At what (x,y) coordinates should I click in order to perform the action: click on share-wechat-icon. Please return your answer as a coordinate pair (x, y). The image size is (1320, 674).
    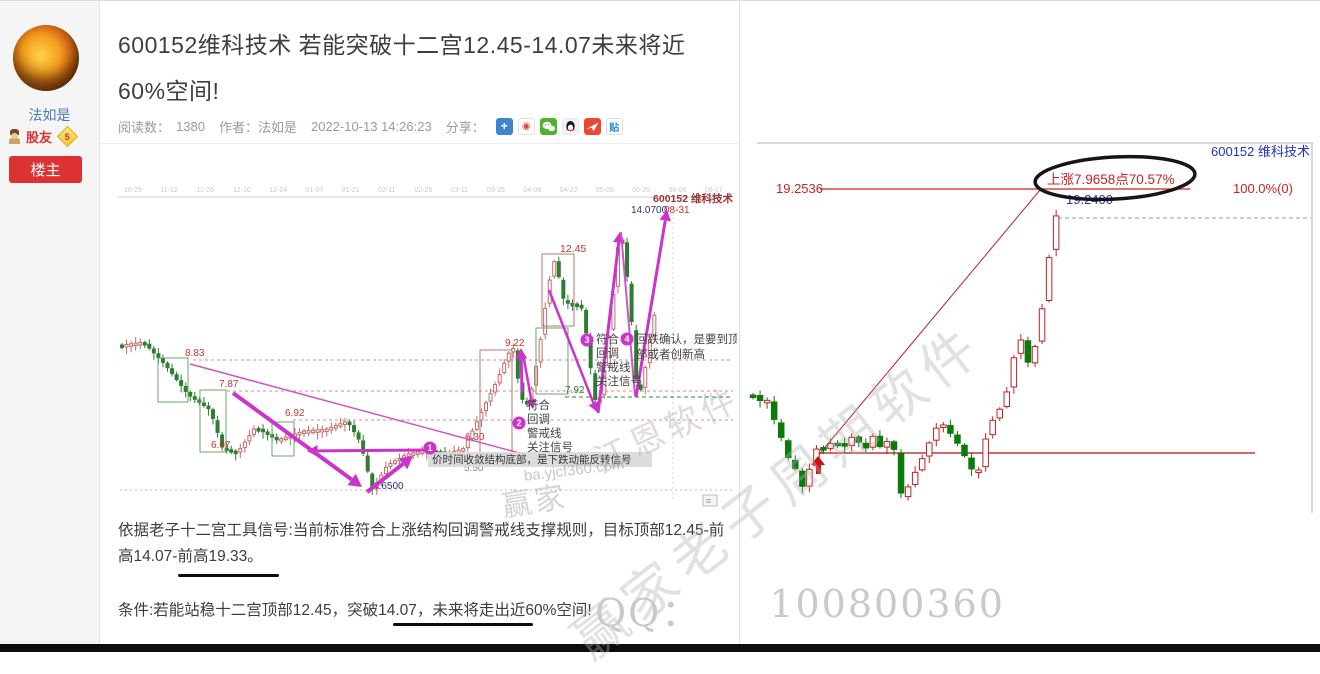
    Looking at the image, I should click on (548, 126).